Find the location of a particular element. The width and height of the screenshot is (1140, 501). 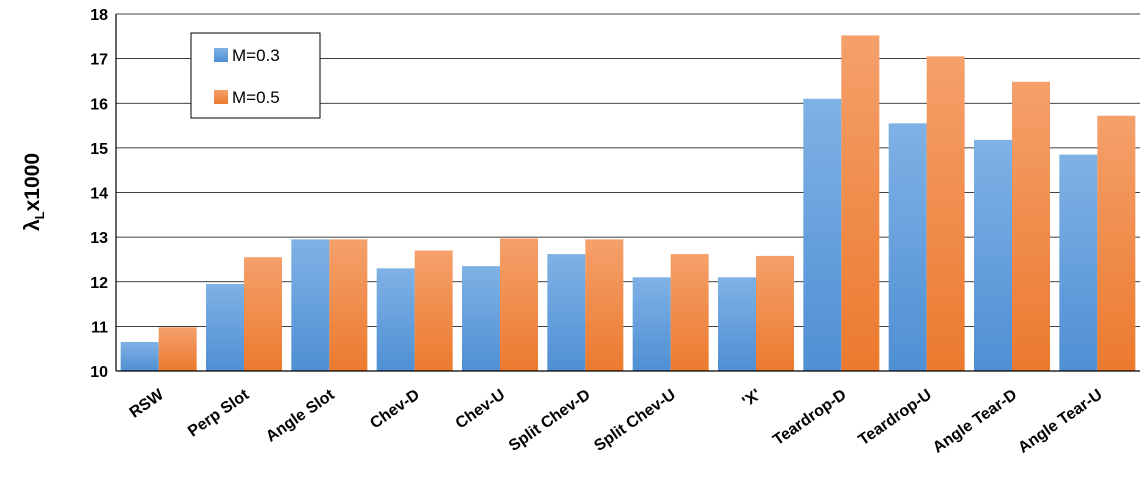

y-tick-label: 15 is located at coordinates (99, 149).